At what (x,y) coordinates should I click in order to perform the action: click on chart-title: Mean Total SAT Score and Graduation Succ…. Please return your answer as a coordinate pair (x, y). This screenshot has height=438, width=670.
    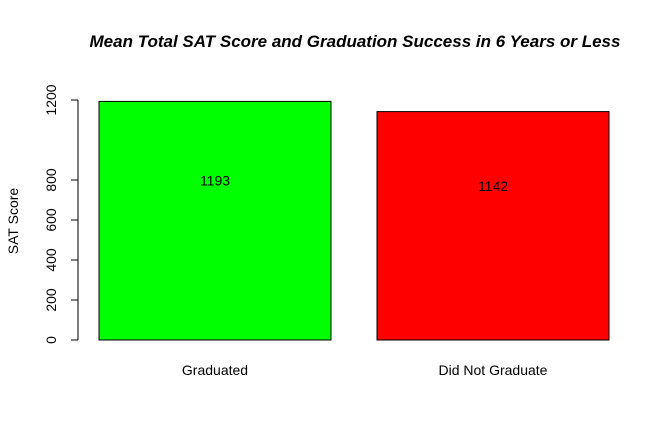
    Looking at the image, I should click on (355, 41).